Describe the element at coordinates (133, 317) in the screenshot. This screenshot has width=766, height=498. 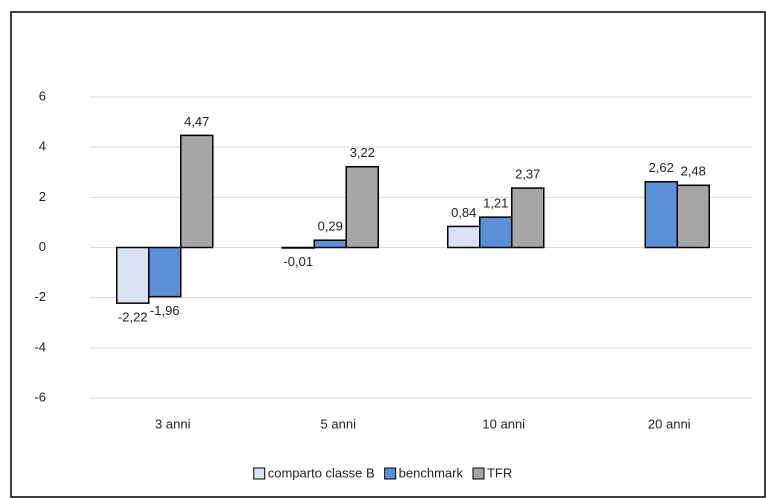
I see `value-label: -2,22` at that location.